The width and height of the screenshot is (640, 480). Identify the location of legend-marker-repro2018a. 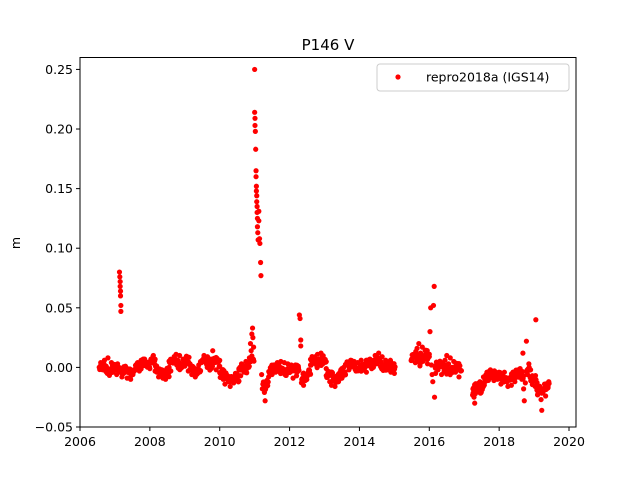
(398, 77).